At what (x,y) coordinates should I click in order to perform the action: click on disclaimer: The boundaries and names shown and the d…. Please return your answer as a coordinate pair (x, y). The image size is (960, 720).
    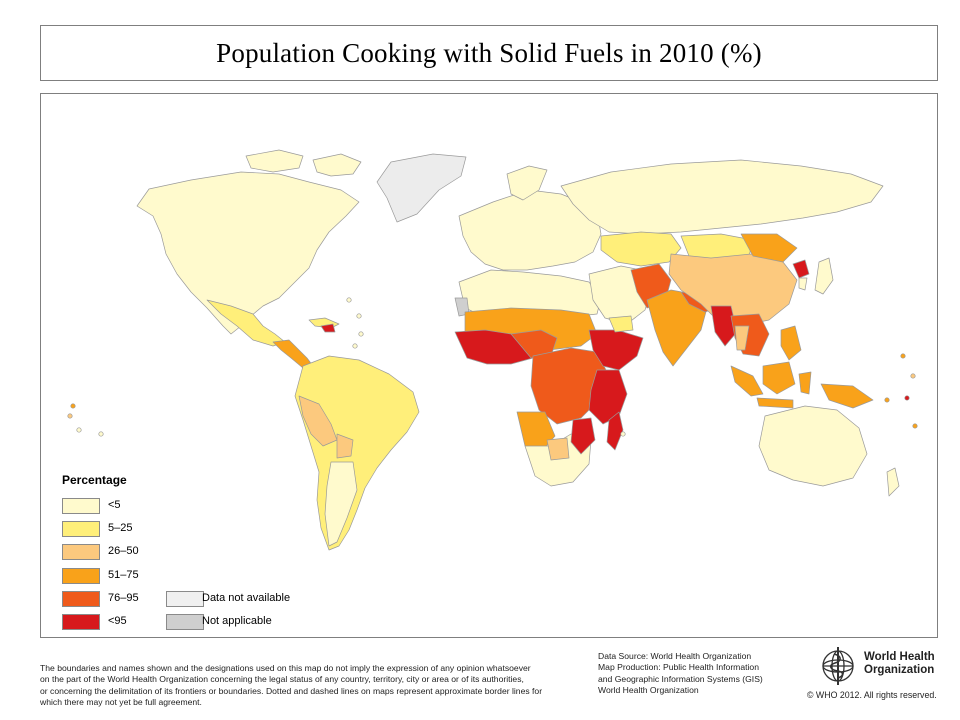
    Looking at the image, I should click on (310, 686).